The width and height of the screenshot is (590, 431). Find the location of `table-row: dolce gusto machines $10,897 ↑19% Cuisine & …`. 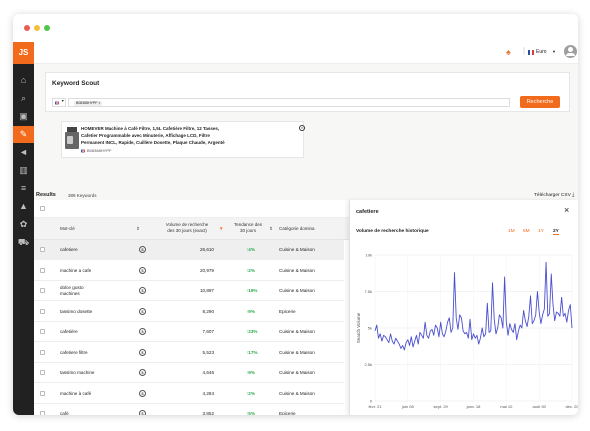

table-row: dolce gusto machines $10,897 ↑19% Cuisine & … is located at coordinates (189, 291).